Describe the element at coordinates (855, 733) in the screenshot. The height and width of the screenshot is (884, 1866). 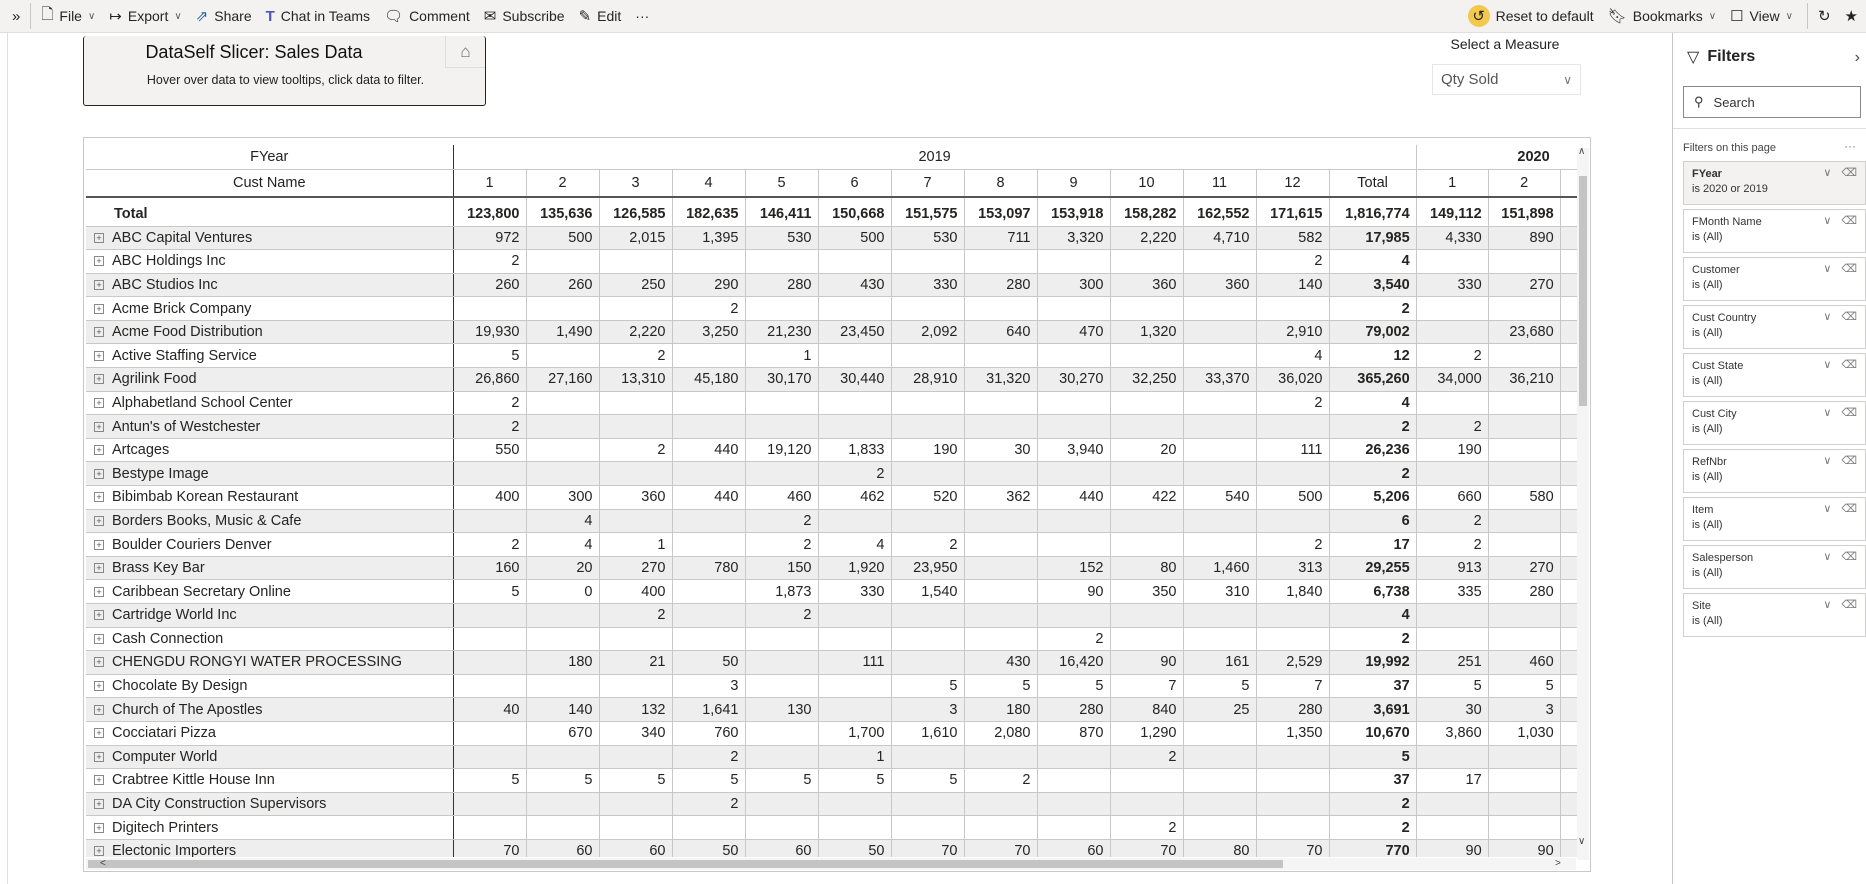
I see `value-cell: 1,700` at that location.